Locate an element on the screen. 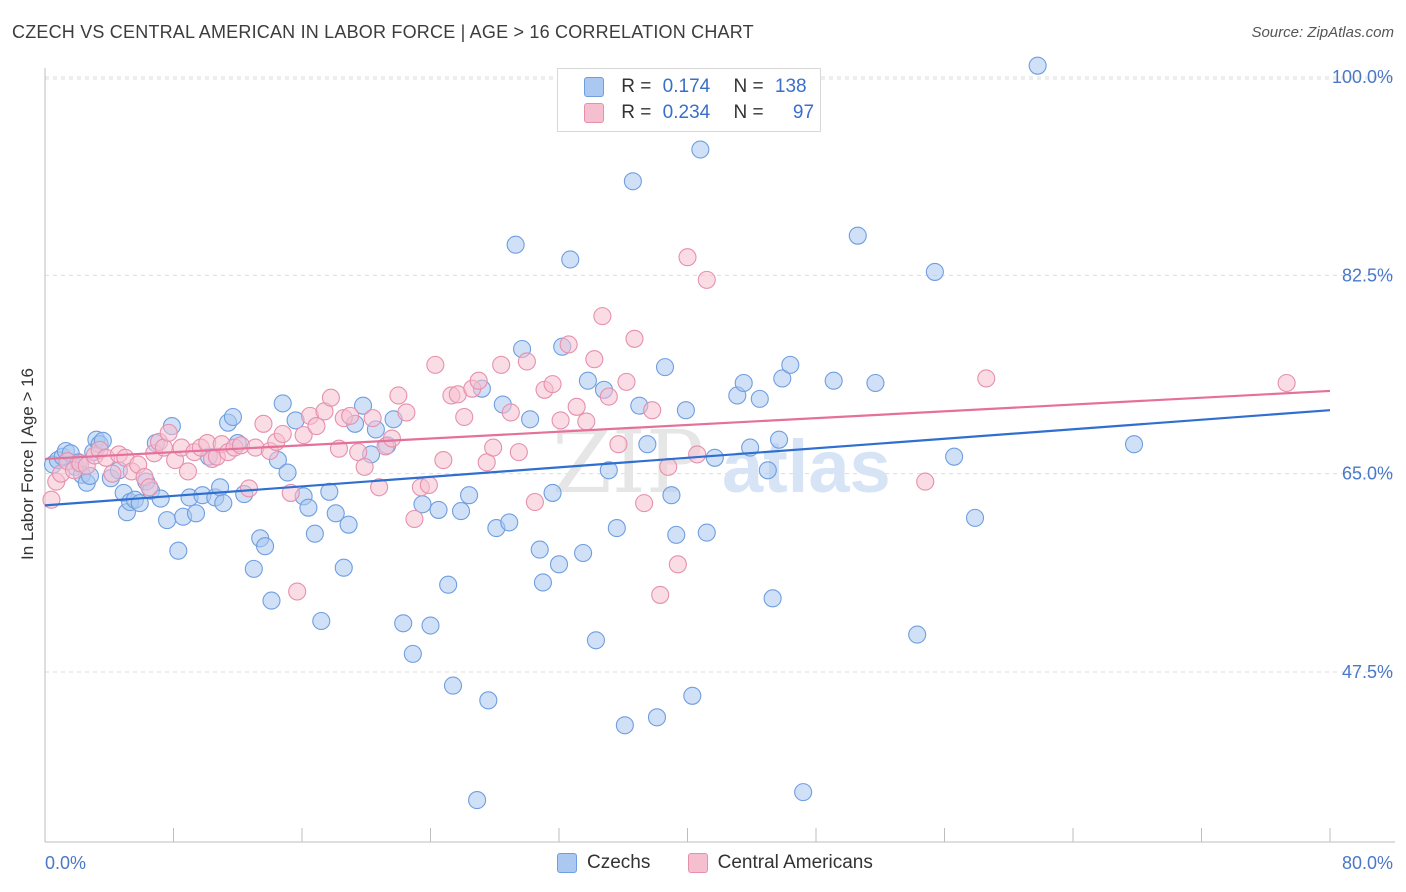 The image size is (1406, 892). watermark: atlas is located at coordinates (806, 466).